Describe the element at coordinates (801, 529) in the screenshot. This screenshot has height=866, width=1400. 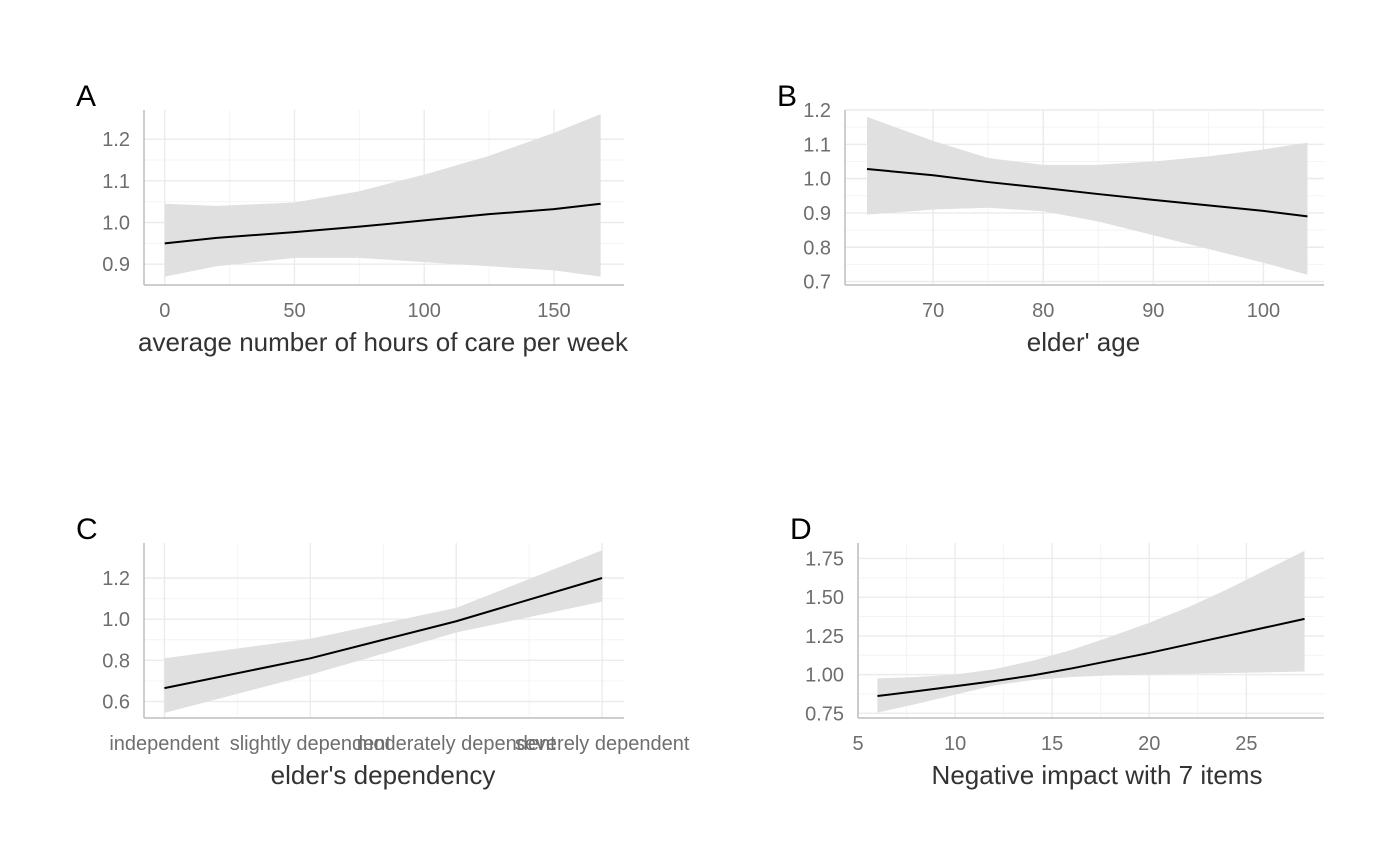
I see `panel-tag: D` at that location.